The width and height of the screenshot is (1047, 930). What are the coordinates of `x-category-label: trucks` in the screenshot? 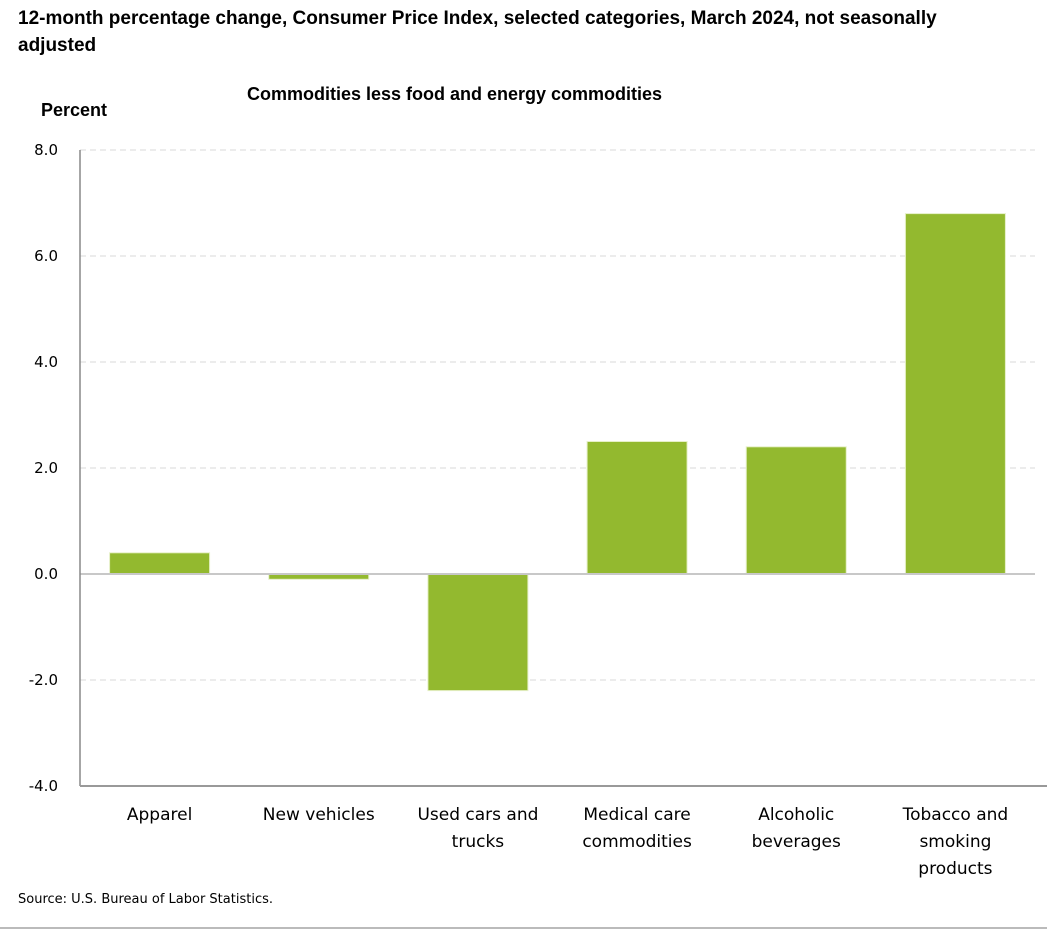 It's located at (478, 842).